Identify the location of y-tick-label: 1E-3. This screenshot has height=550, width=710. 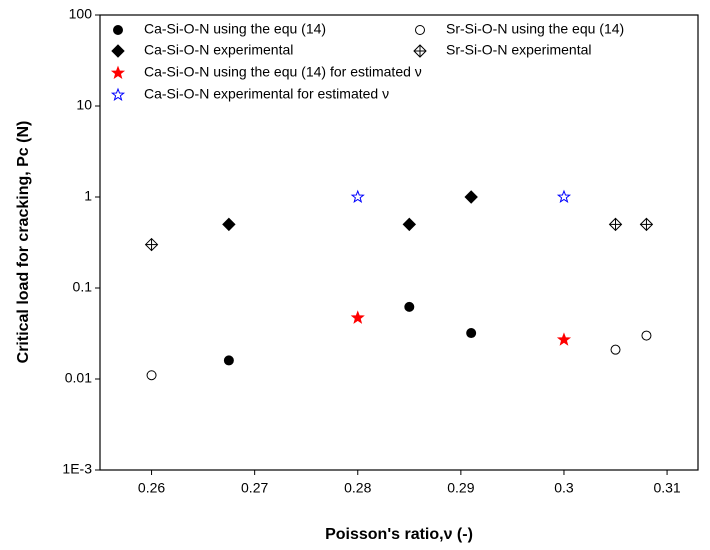
(77, 469).